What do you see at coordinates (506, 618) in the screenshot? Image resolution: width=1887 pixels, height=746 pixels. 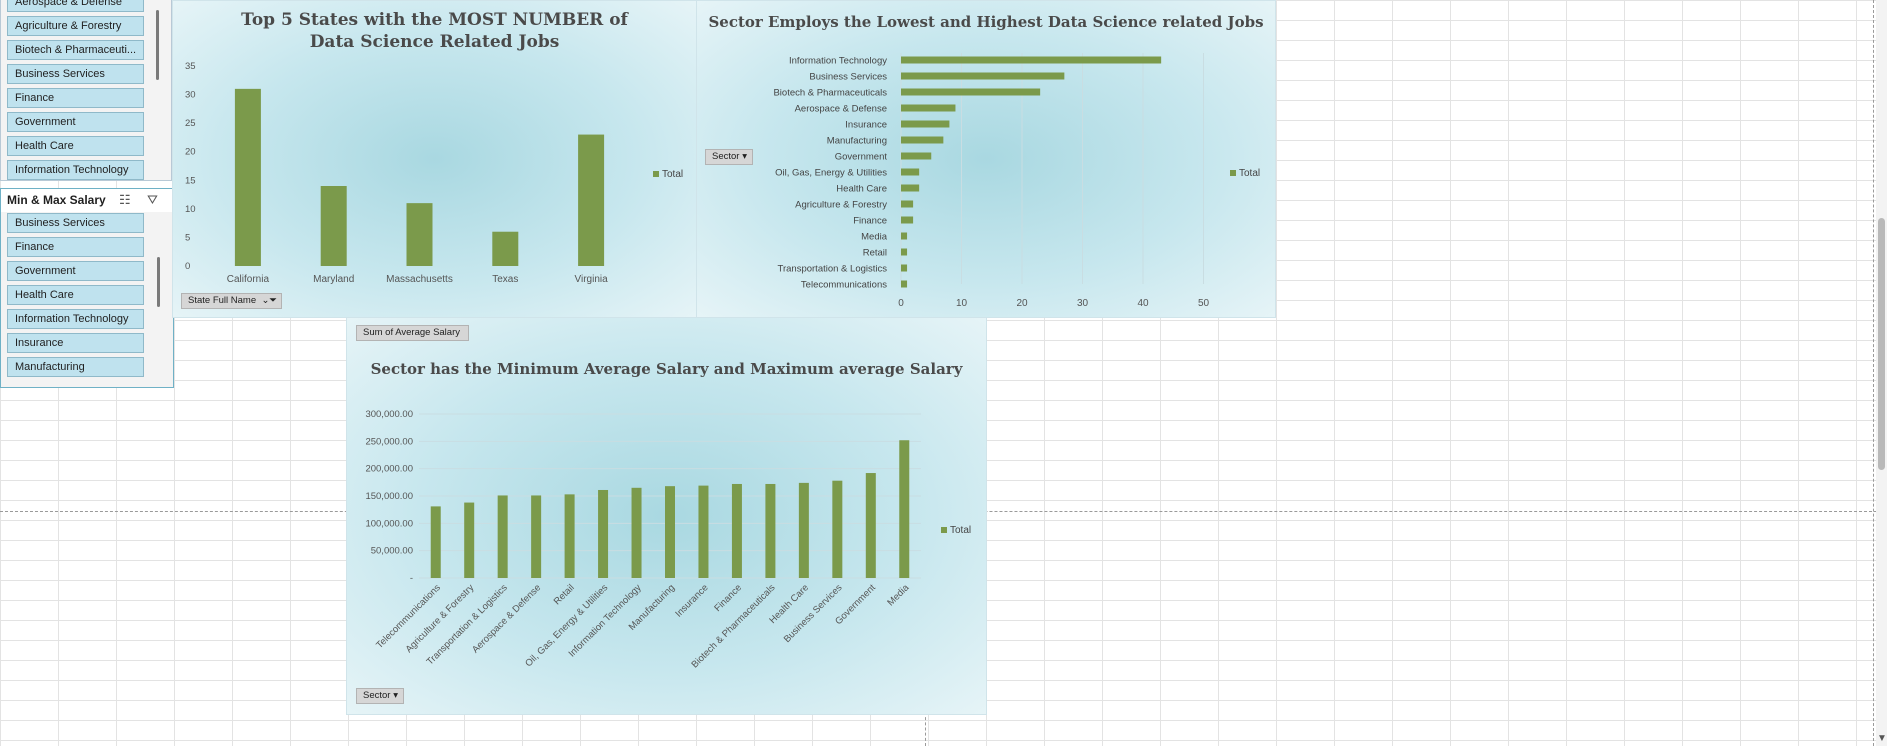 I see `x-tick-label: Aerospace & Defense` at bounding box center [506, 618].